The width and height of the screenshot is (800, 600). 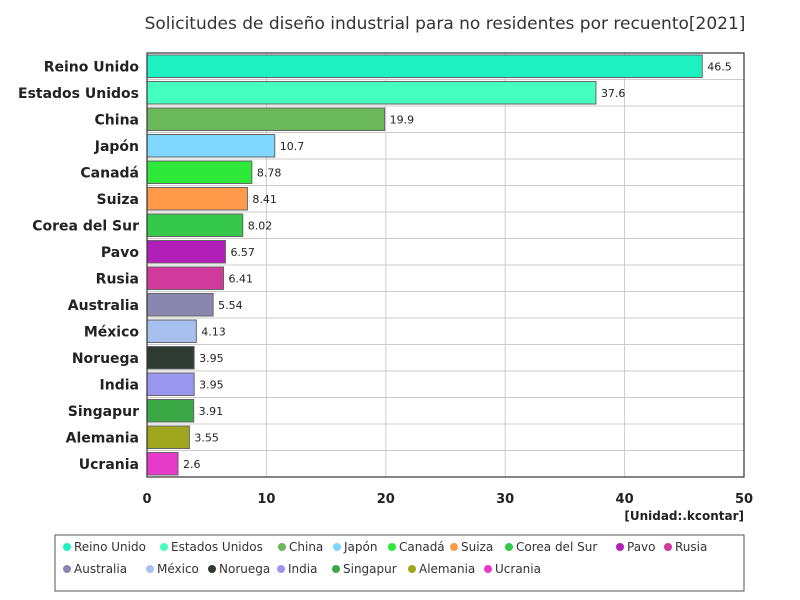 I want to click on x-tick-4: 40, so click(x=625, y=499).